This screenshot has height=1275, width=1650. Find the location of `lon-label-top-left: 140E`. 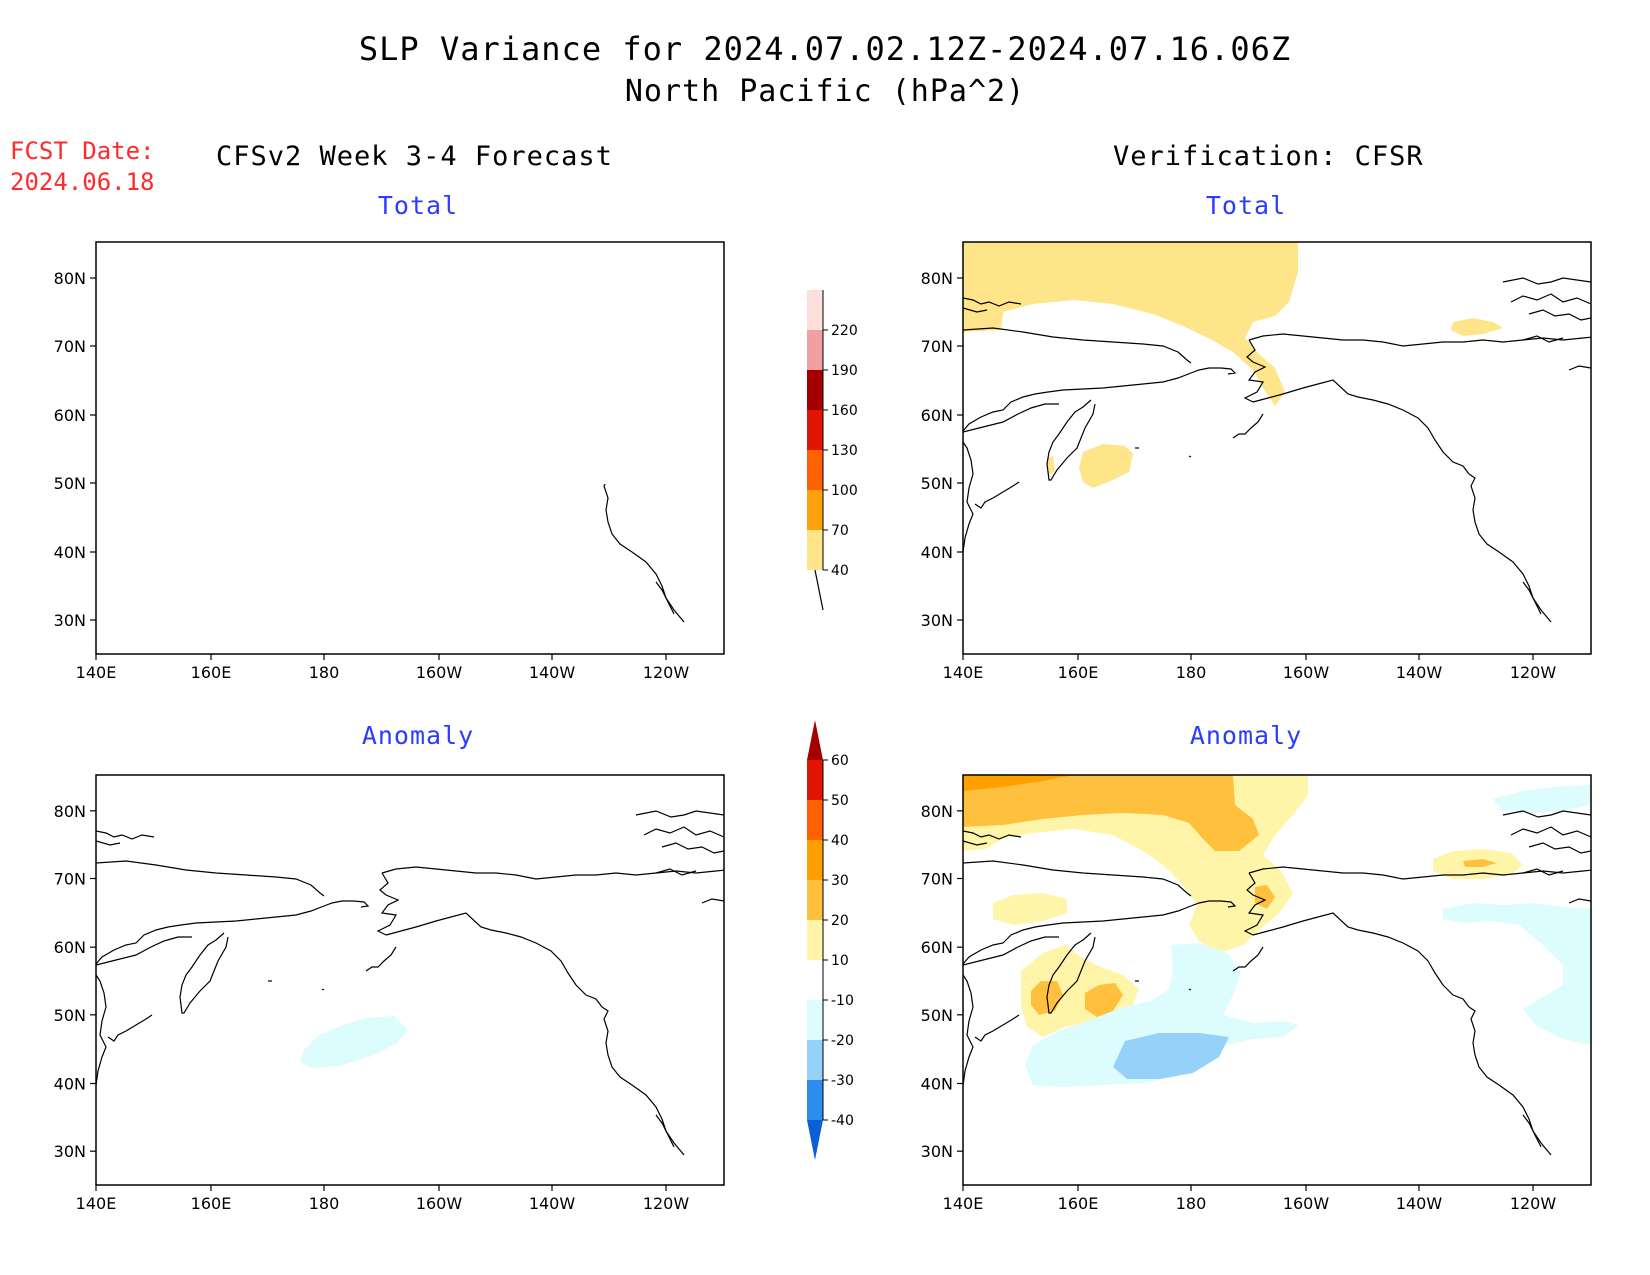

lon-label-top-left: 140E is located at coordinates (96, 672).